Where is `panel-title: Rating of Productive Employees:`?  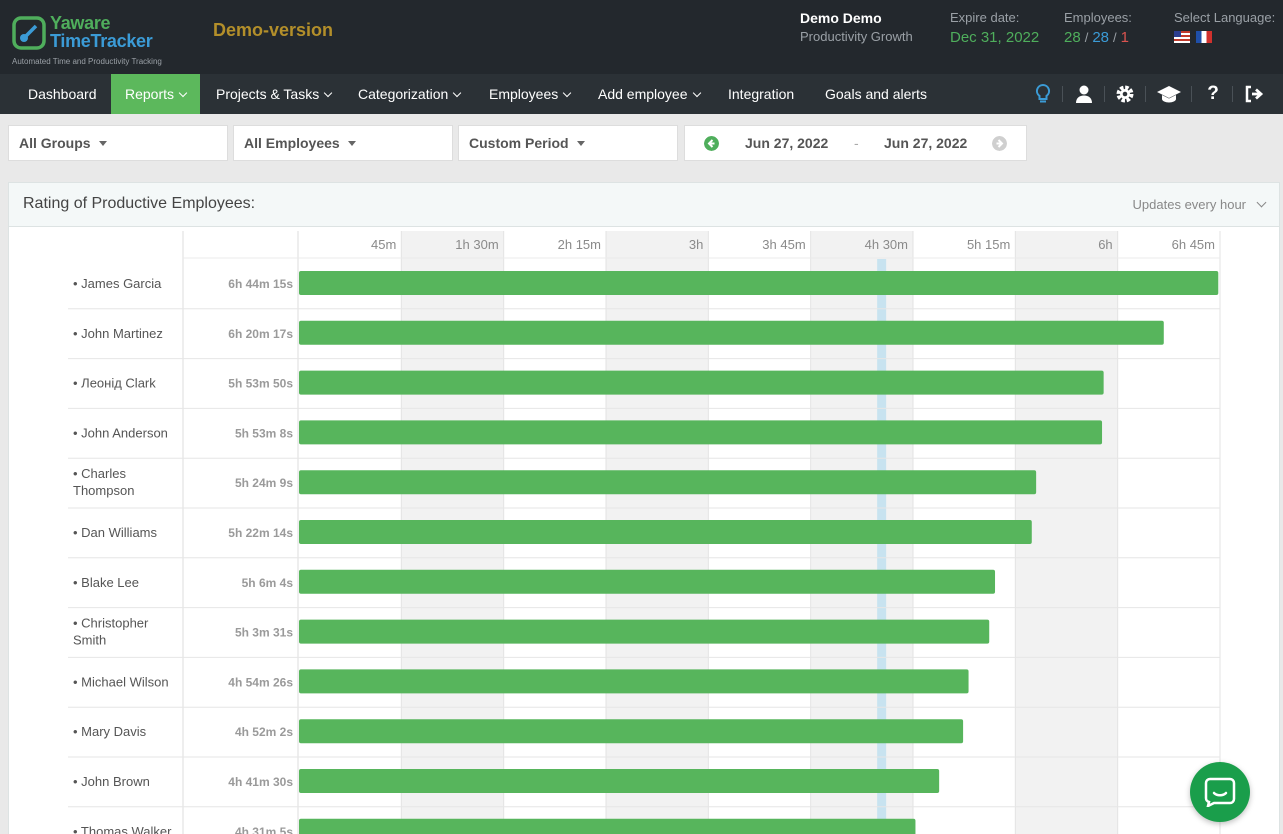 panel-title: Rating of Productive Employees: is located at coordinates (139, 203).